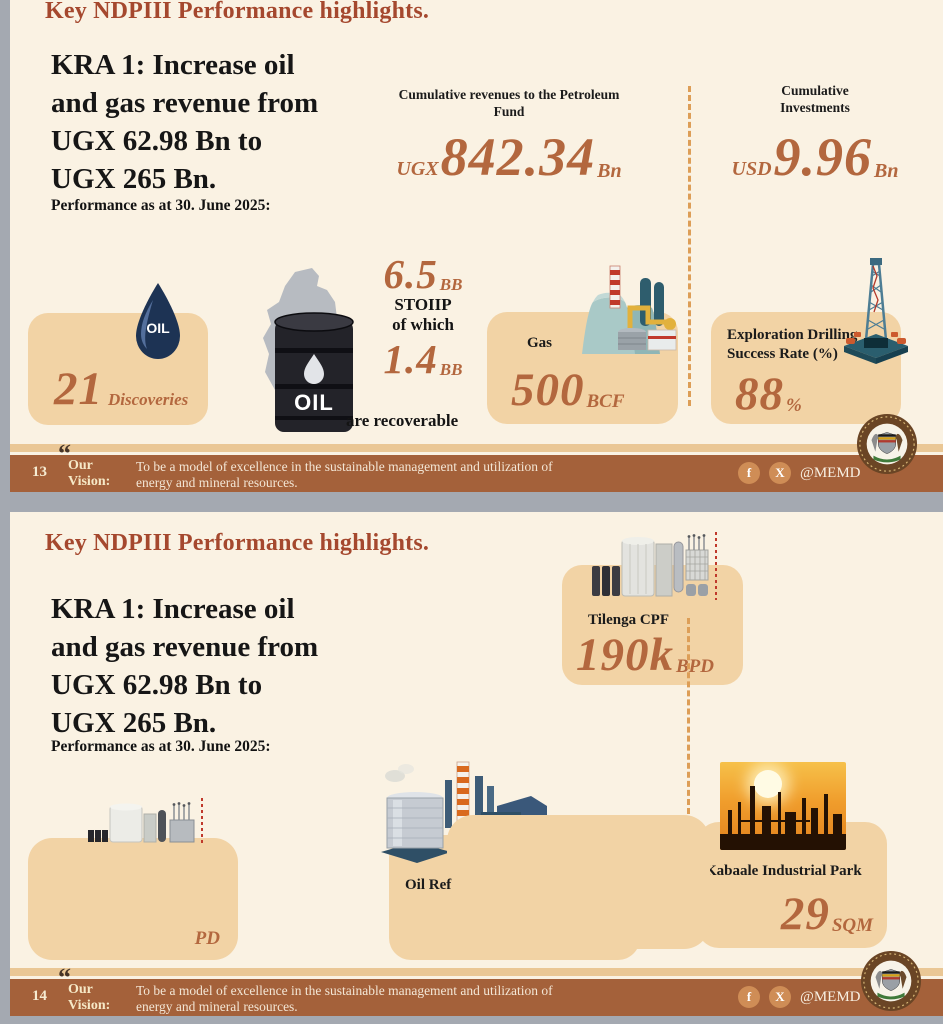  What do you see at coordinates (792, 344) in the screenshot?
I see `drilling-success-label: Exploration Drilling Success Rate (%)` at bounding box center [792, 344].